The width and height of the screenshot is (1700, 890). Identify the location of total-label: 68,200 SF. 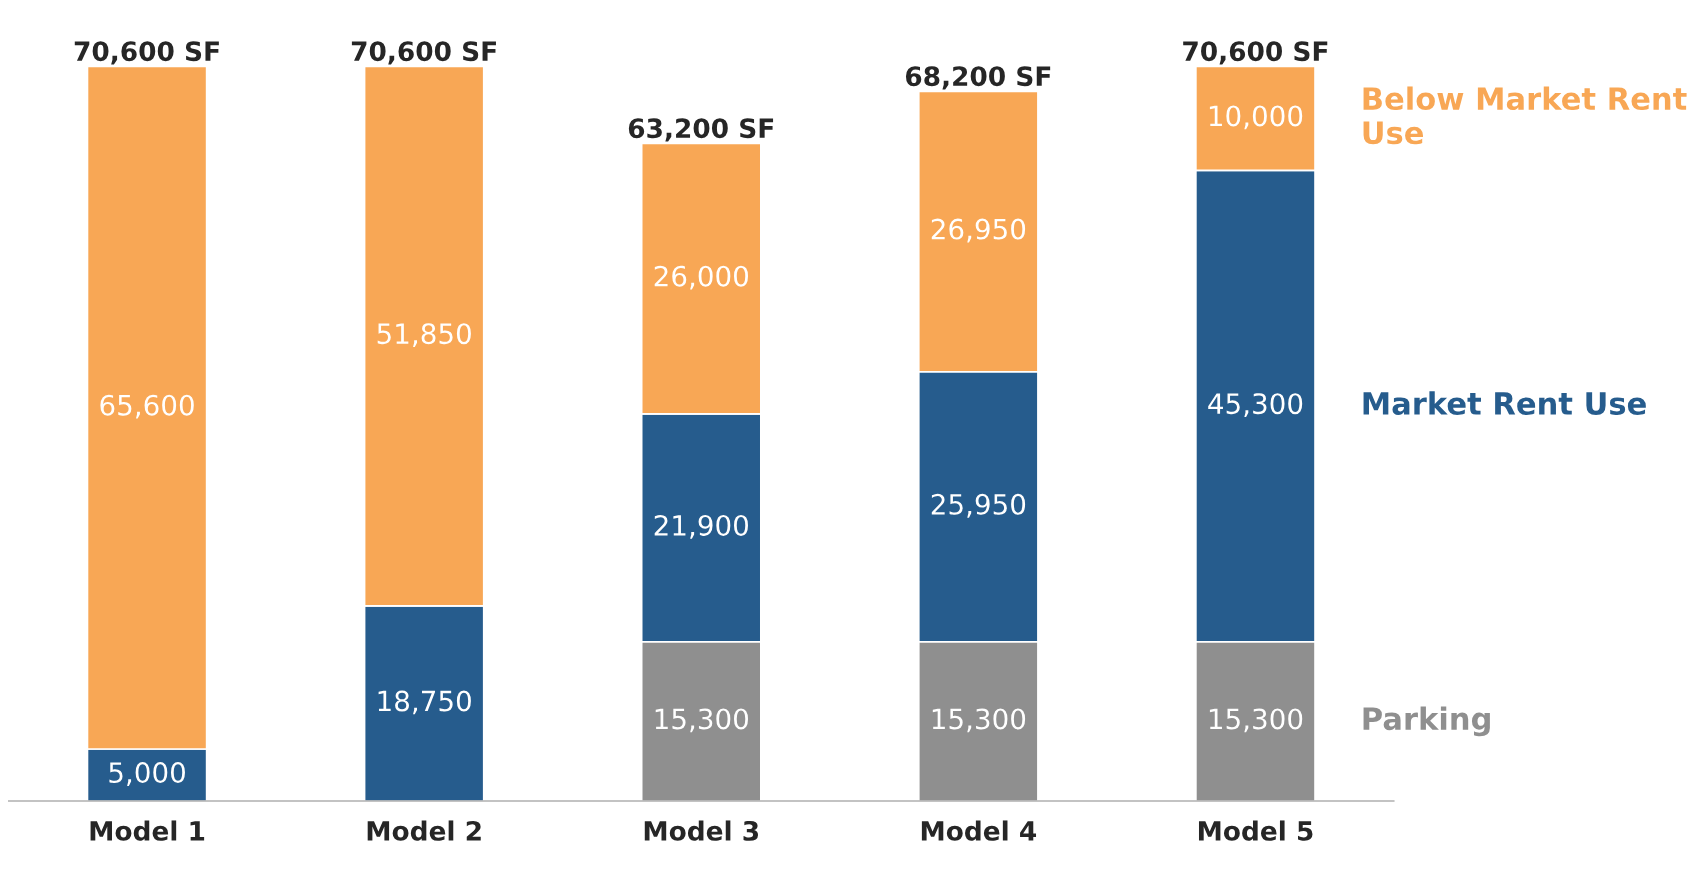
(978, 78).